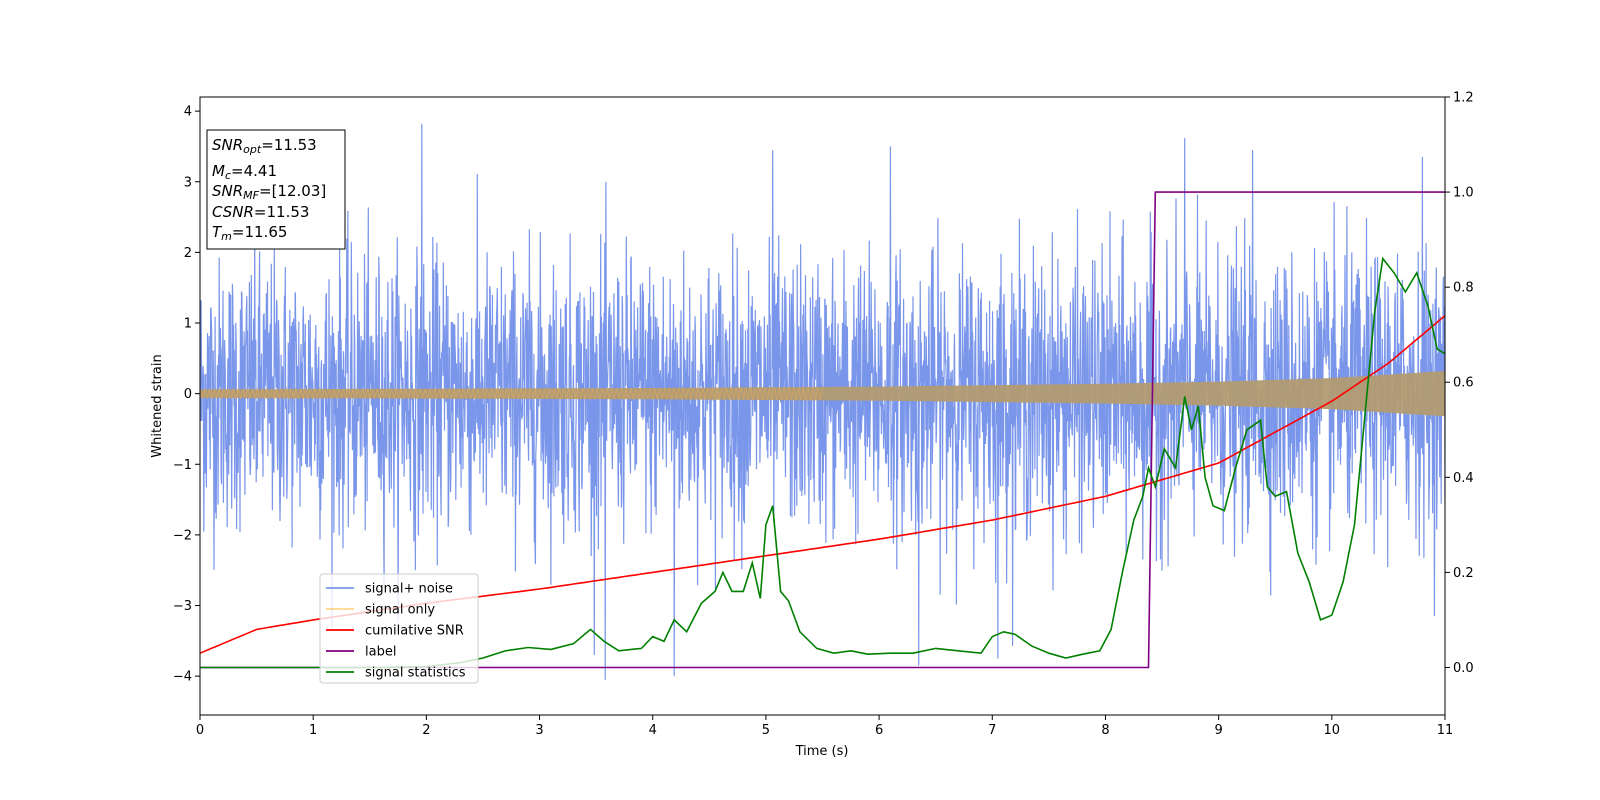  What do you see at coordinates (260, 232) in the screenshot?
I see `annotation-value: =11.65` at bounding box center [260, 232].